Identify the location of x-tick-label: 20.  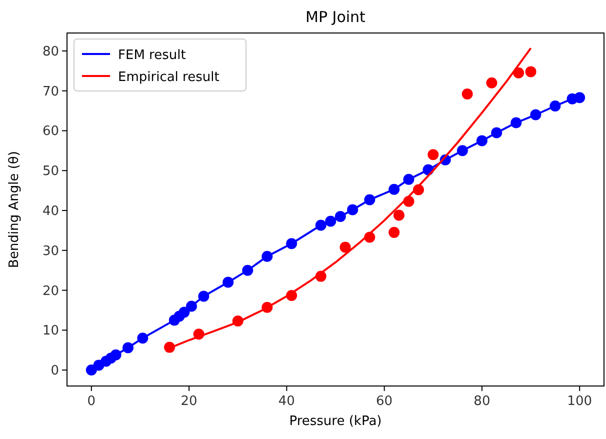
(189, 401).